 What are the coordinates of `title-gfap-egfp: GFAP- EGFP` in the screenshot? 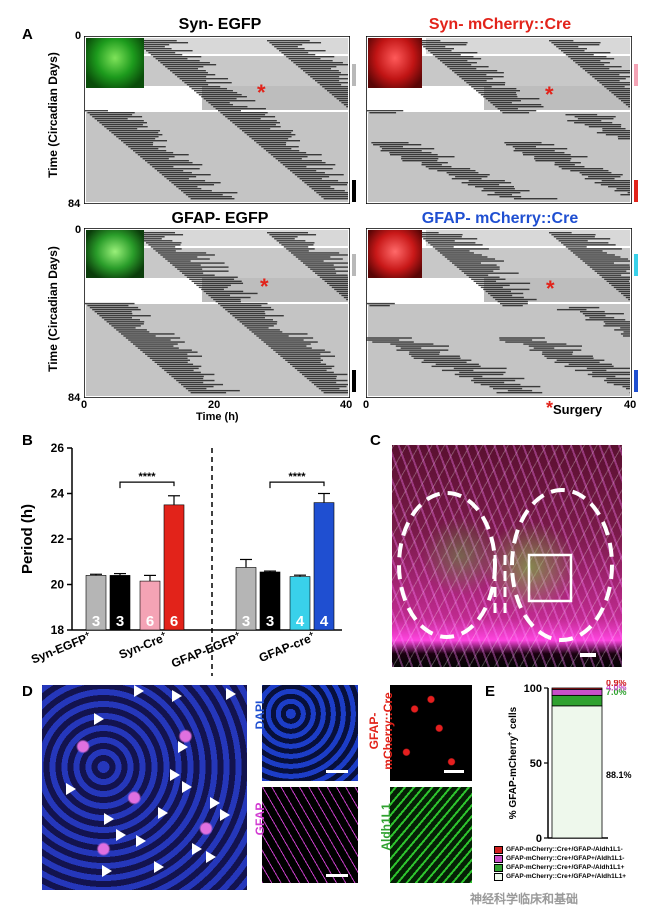 It's located at (220, 218).